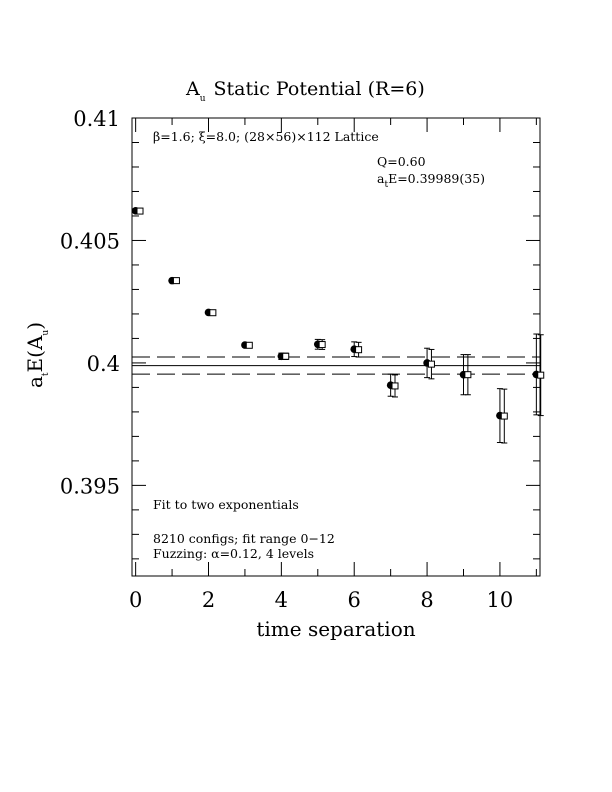  I want to click on x-tick-label: 10, so click(500, 600).